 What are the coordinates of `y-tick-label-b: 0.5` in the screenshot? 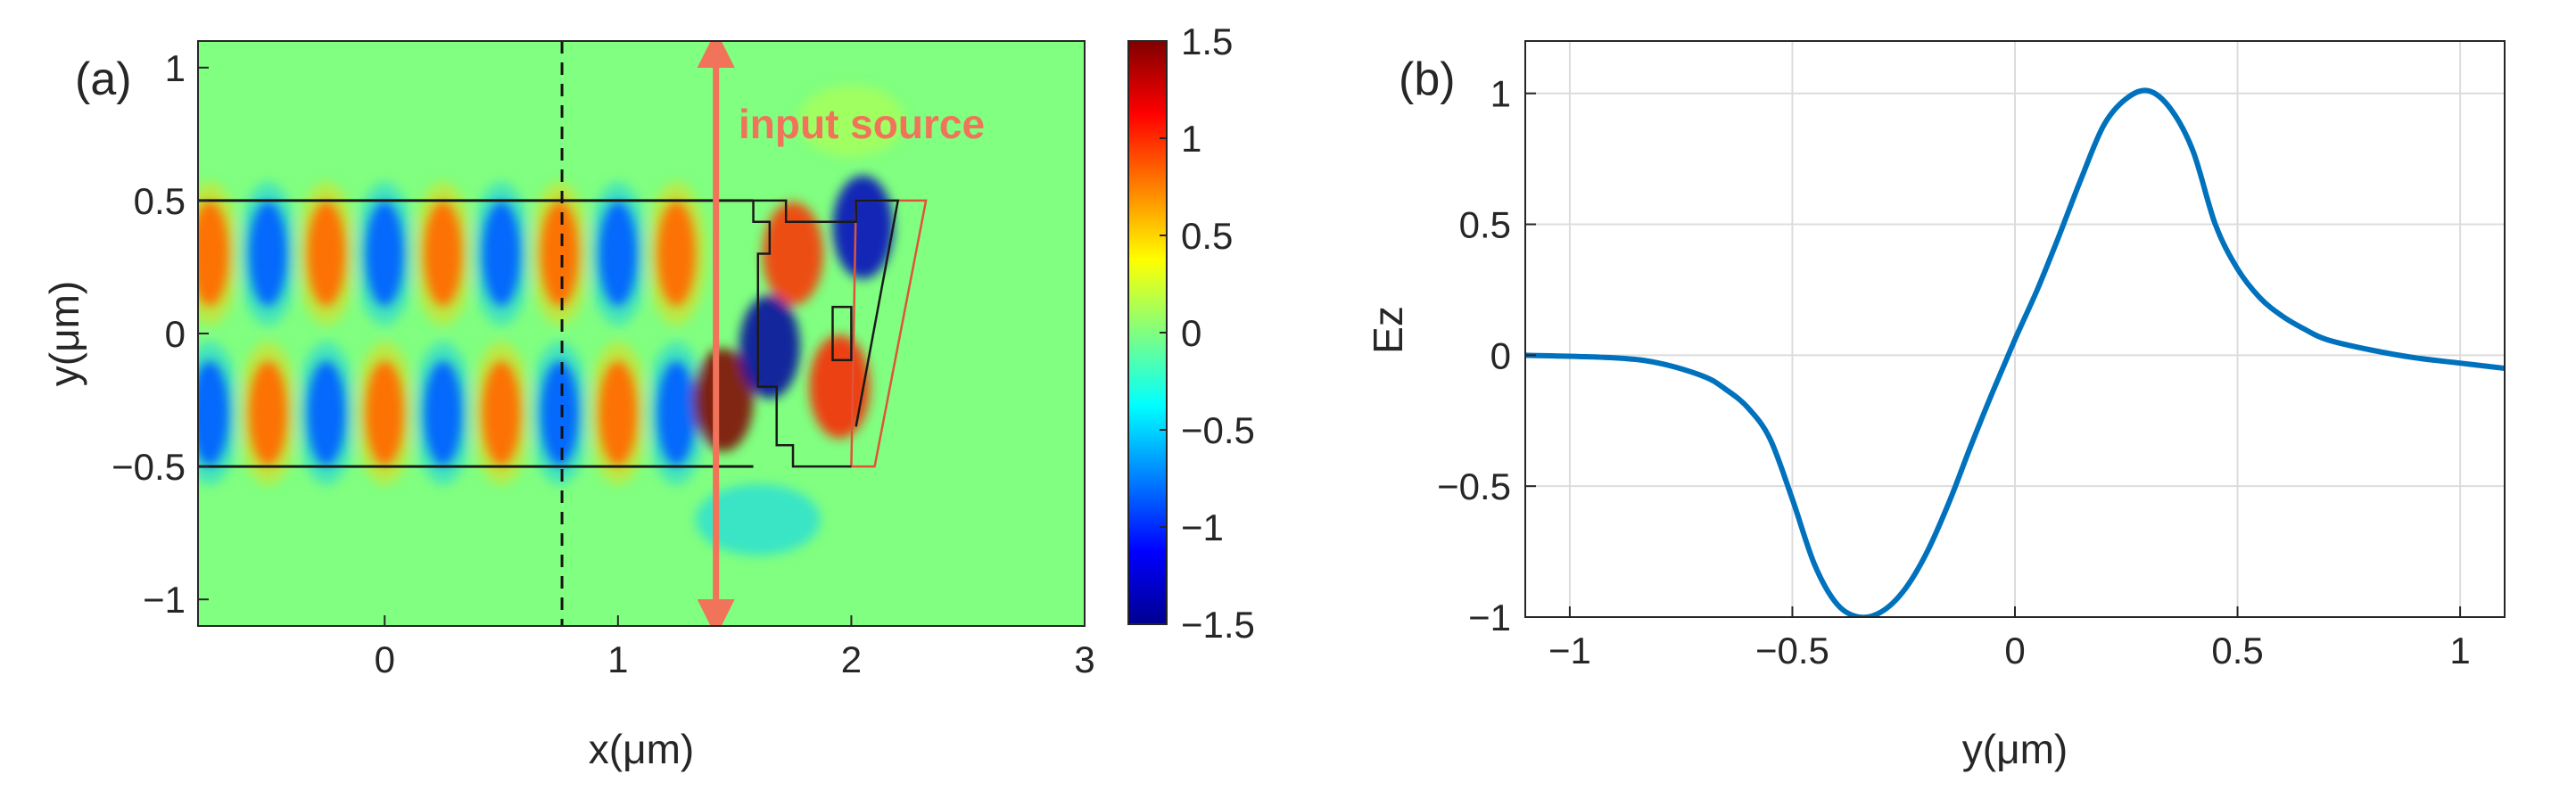 It's located at (1485, 225).